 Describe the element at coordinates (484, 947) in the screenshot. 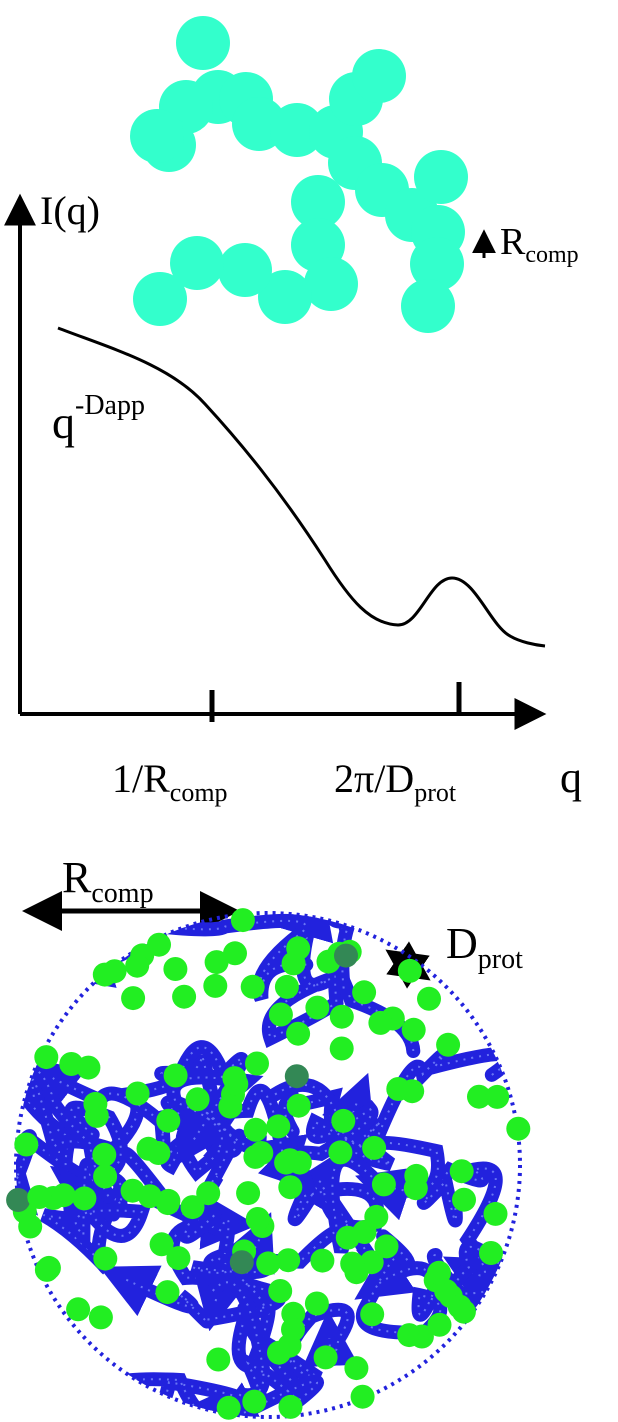

I see `protein-size-label: Dprot` at that location.